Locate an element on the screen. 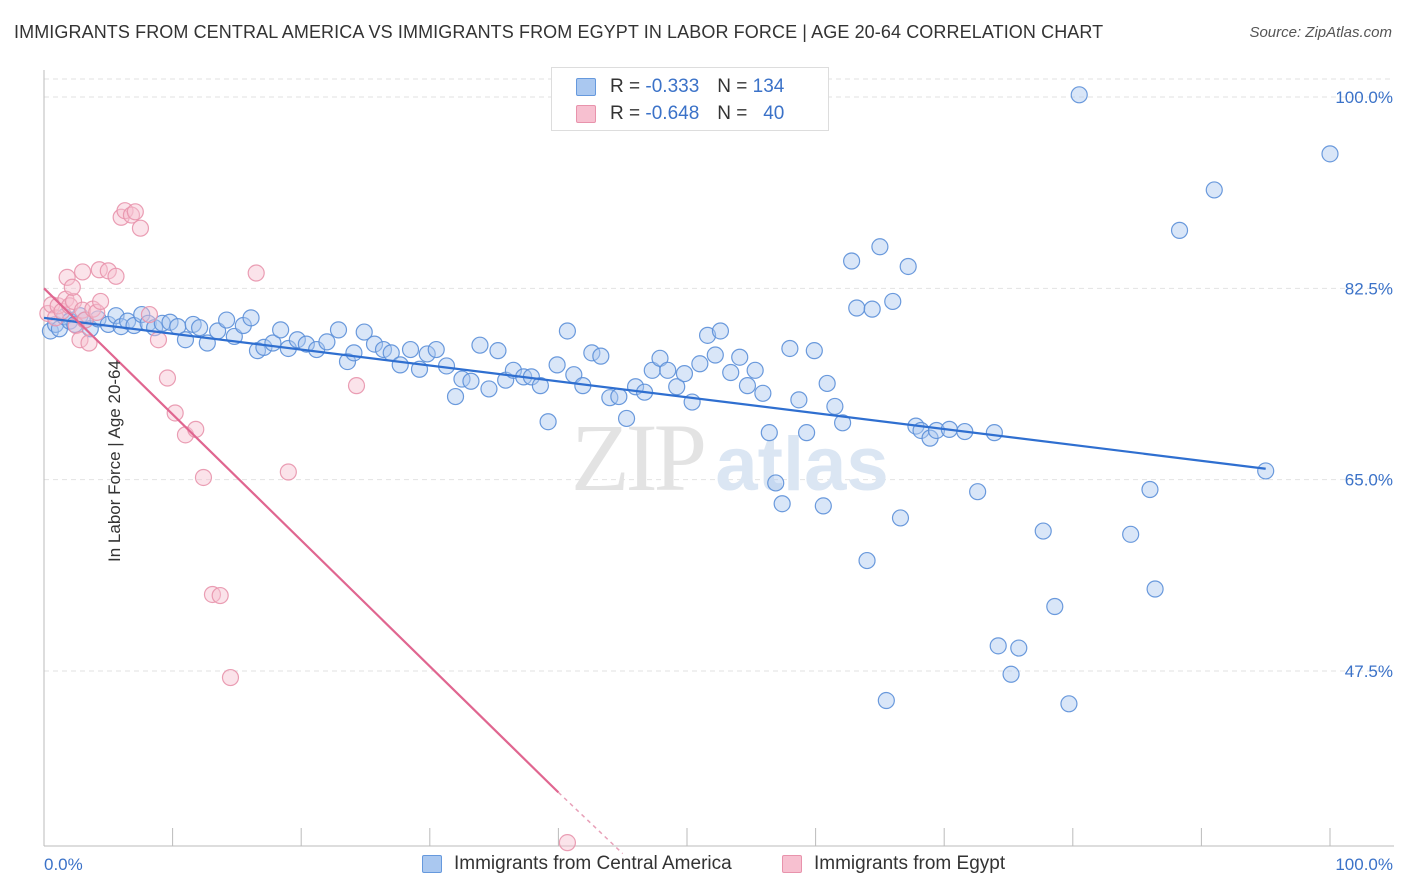 The height and width of the screenshot is (892, 1406). legend-swatch-blue is located at coordinates (586, 87).